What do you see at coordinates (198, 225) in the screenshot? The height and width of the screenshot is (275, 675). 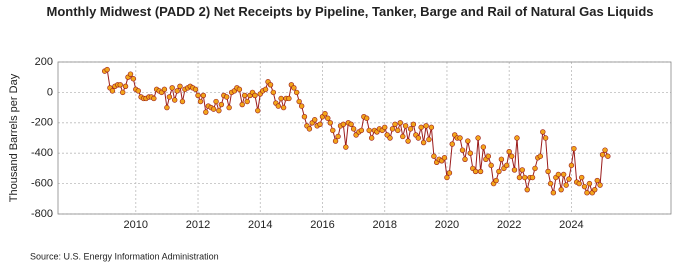 I see `x-tick-label: 2012` at bounding box center [198, 225].